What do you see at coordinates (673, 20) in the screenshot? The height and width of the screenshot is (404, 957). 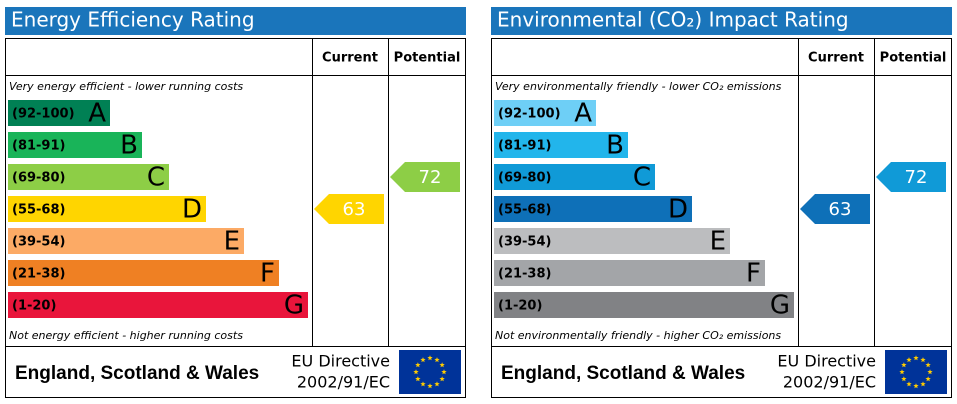 I see `panel-title: Environmental (CO₂) Impact Rating` at bounding box center [673, 20].